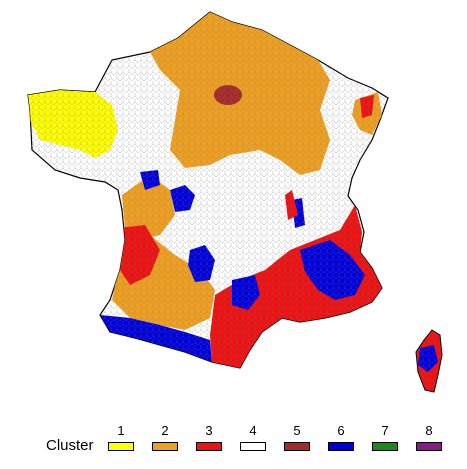 This screenshot has height=469, width=467. I want to click on legend-label: 3, so click(209, 430).